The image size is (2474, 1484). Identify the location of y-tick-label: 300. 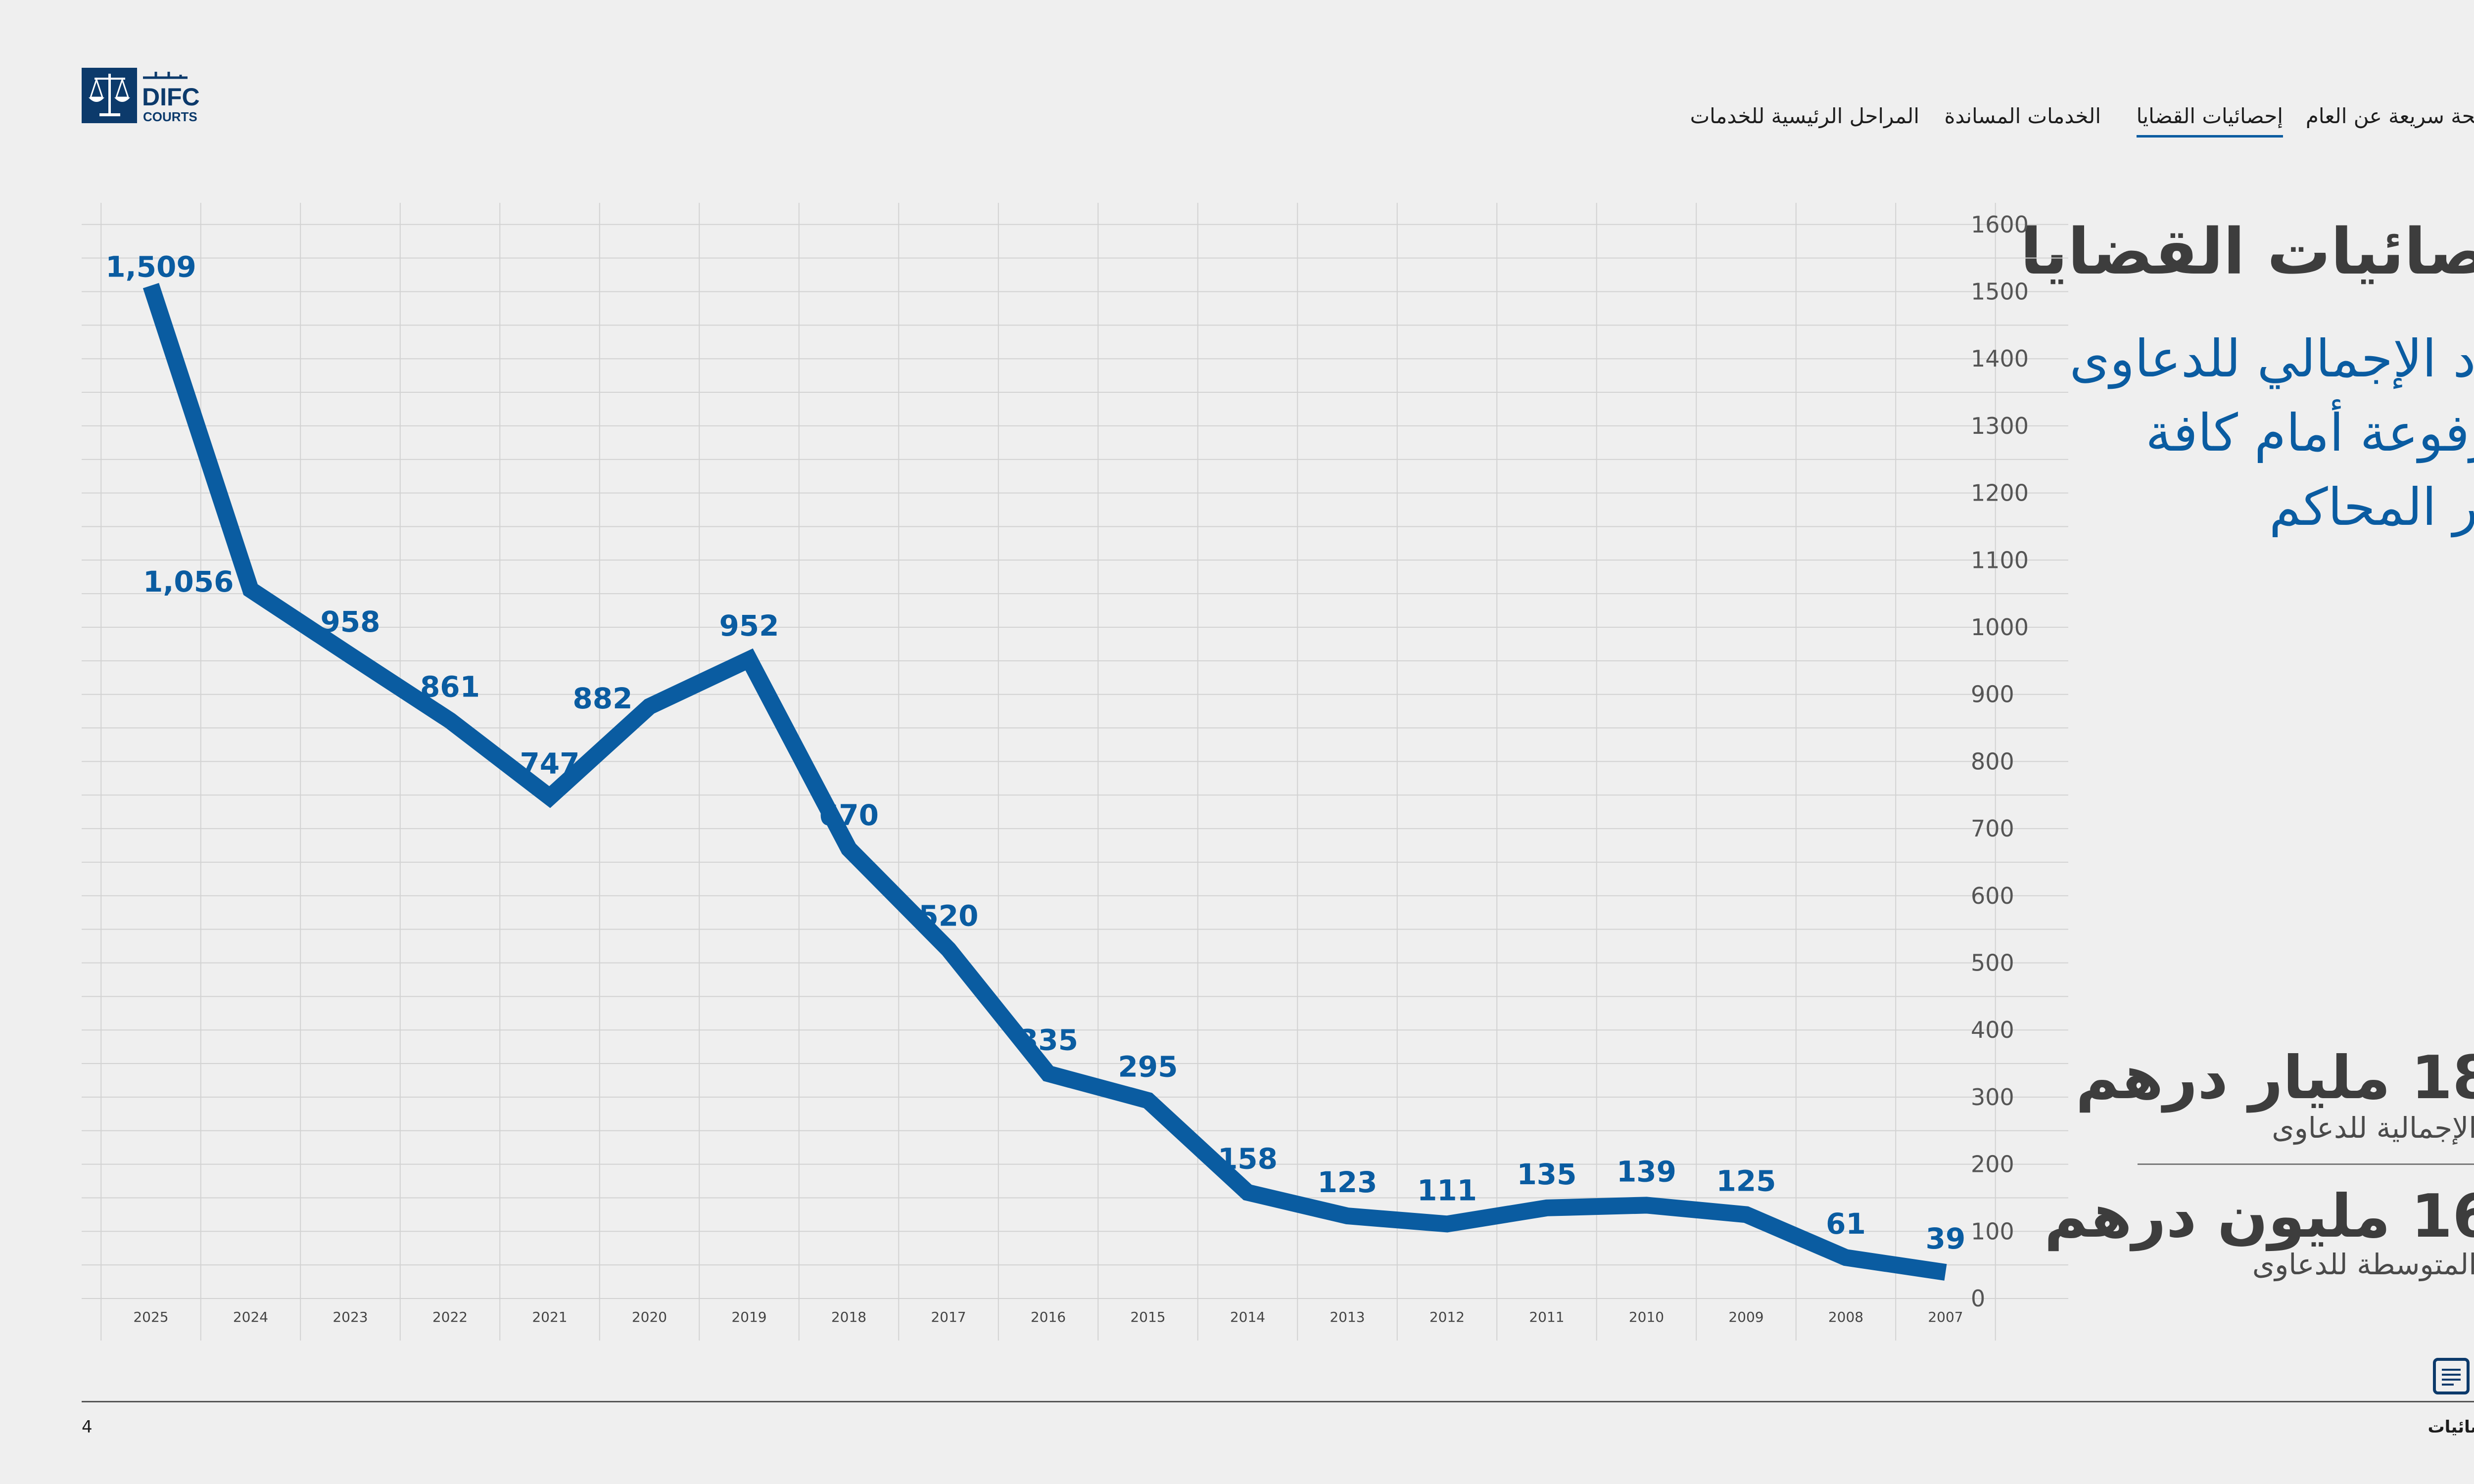
(1993, 1097).